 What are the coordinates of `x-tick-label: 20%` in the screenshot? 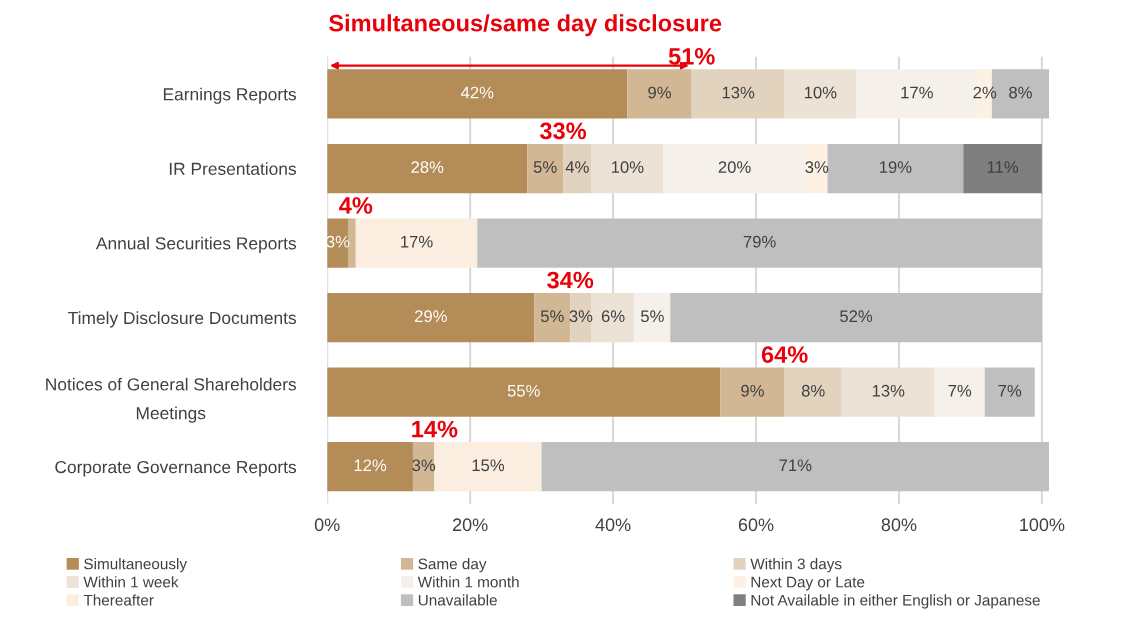 It's located at (470, 525).